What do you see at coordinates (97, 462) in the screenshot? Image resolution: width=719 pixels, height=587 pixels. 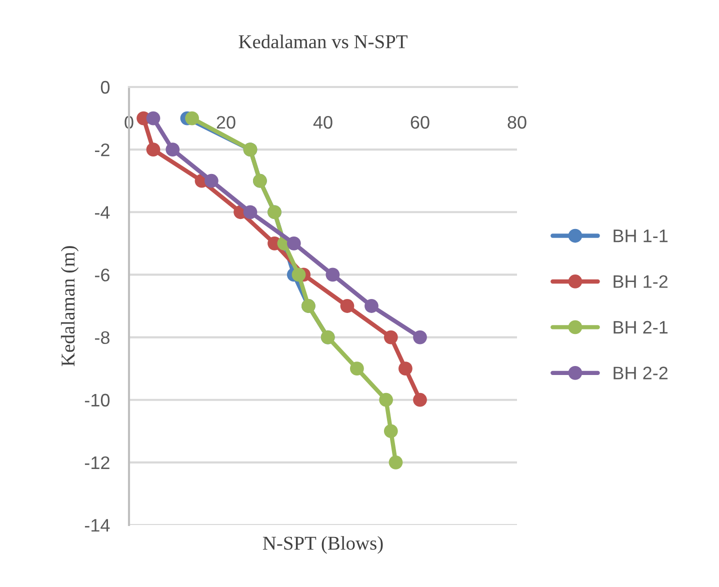 I see `y-tick-label: -12` at bounding box center [97, 462].